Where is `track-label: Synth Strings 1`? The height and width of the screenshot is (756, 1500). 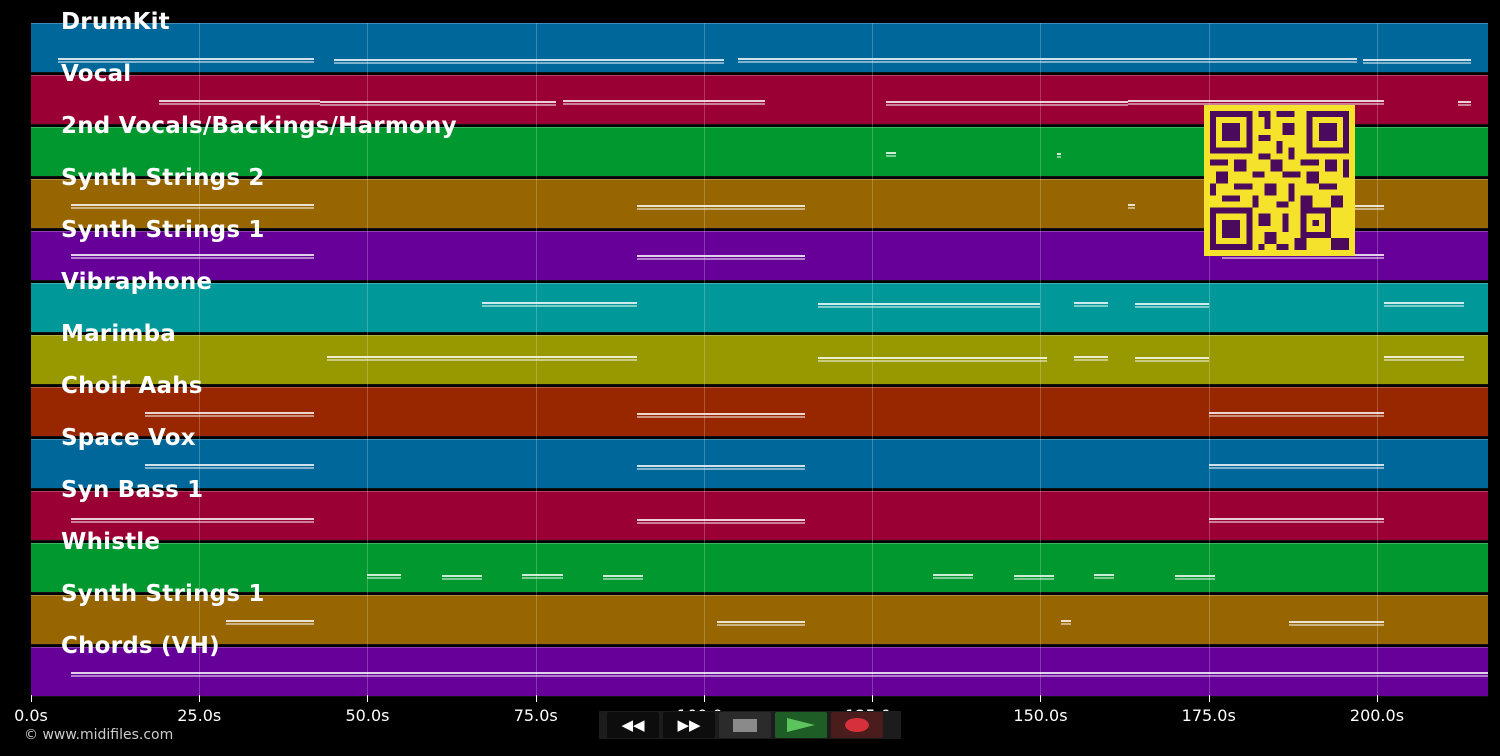 track-label: Synth Strings 1 is located at coordinates (163, 594).